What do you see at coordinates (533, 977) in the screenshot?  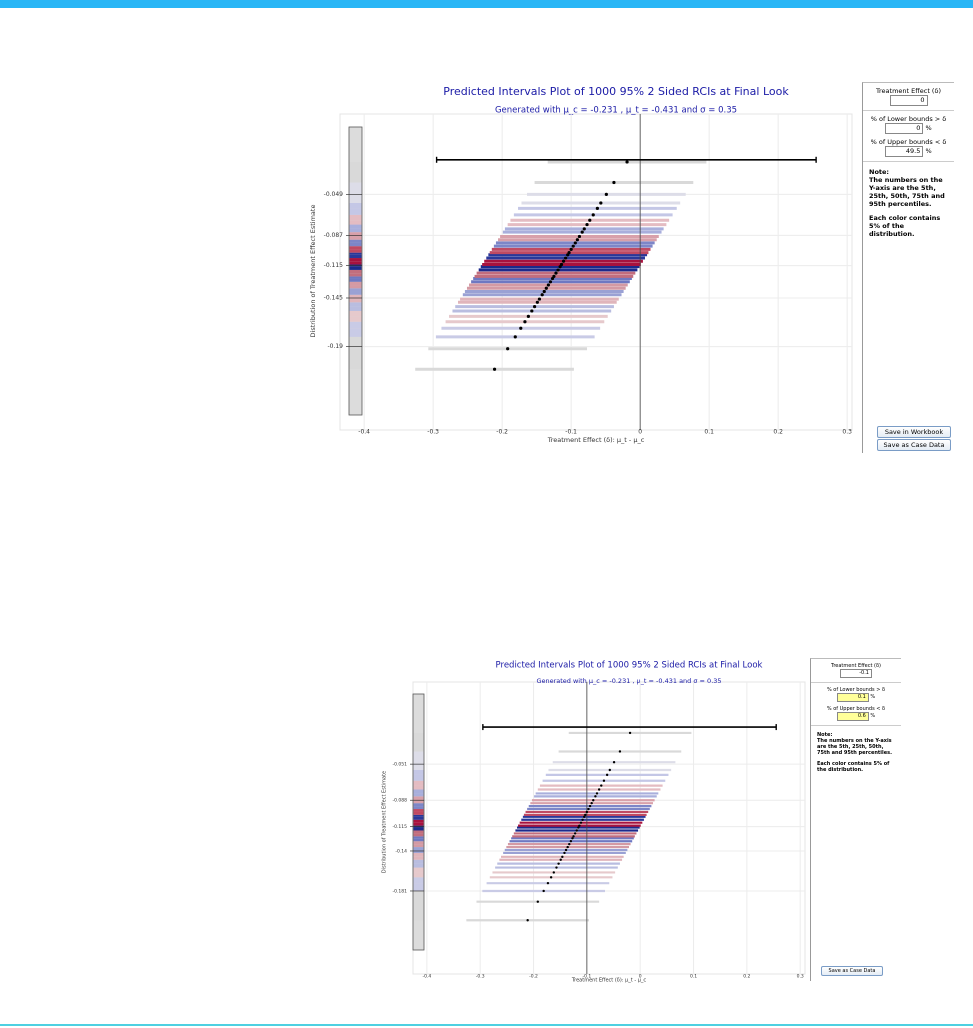 I see `x-tick-label: -0.2` at bounding box center [533, 977].